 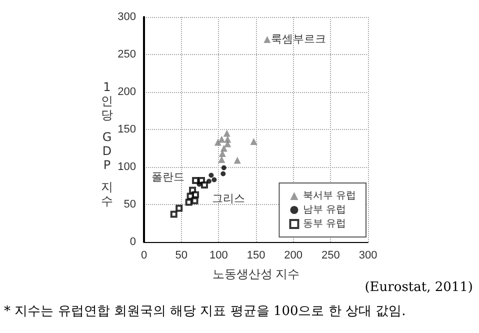 What do you see at coordinates (127, 54) in the screenshot?
I see `y-tick-label: 250` at bounding box center [127, 54].